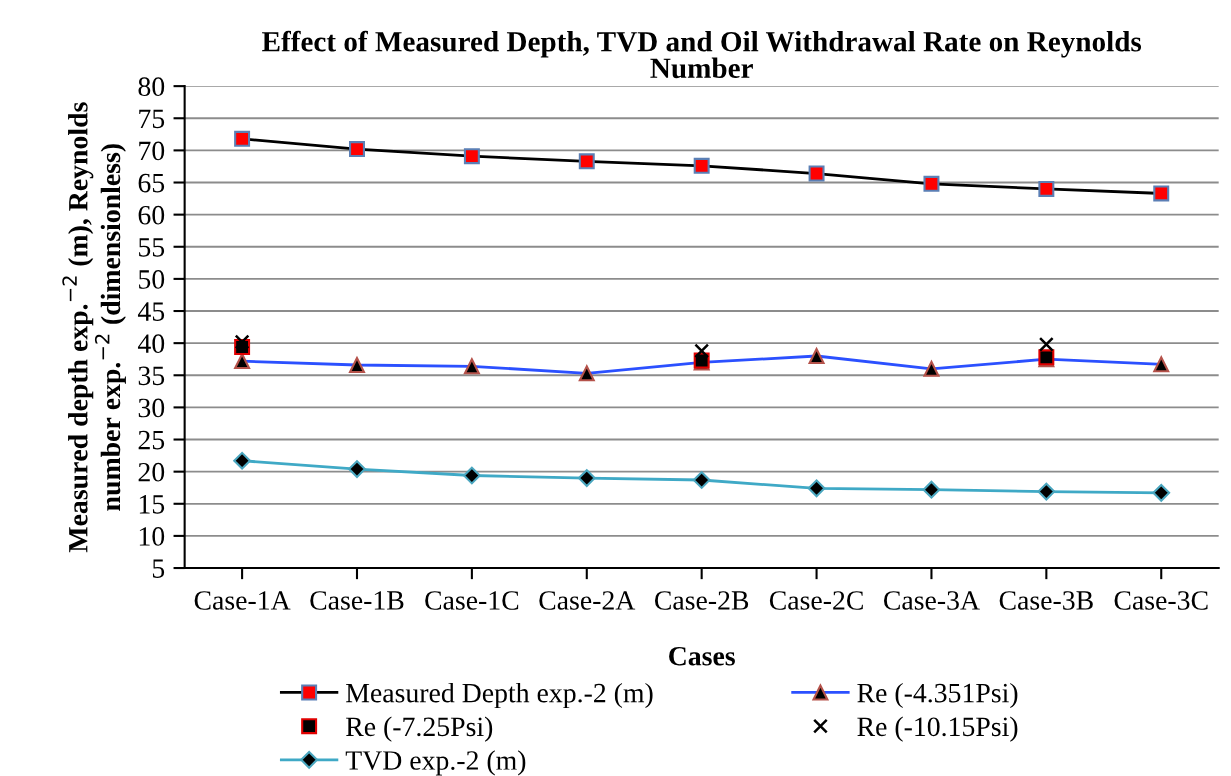  What do you see at coordinates (151, 472) in the screenshot?
I see `y-tick-label: 20` at bounding box center [151, 472].